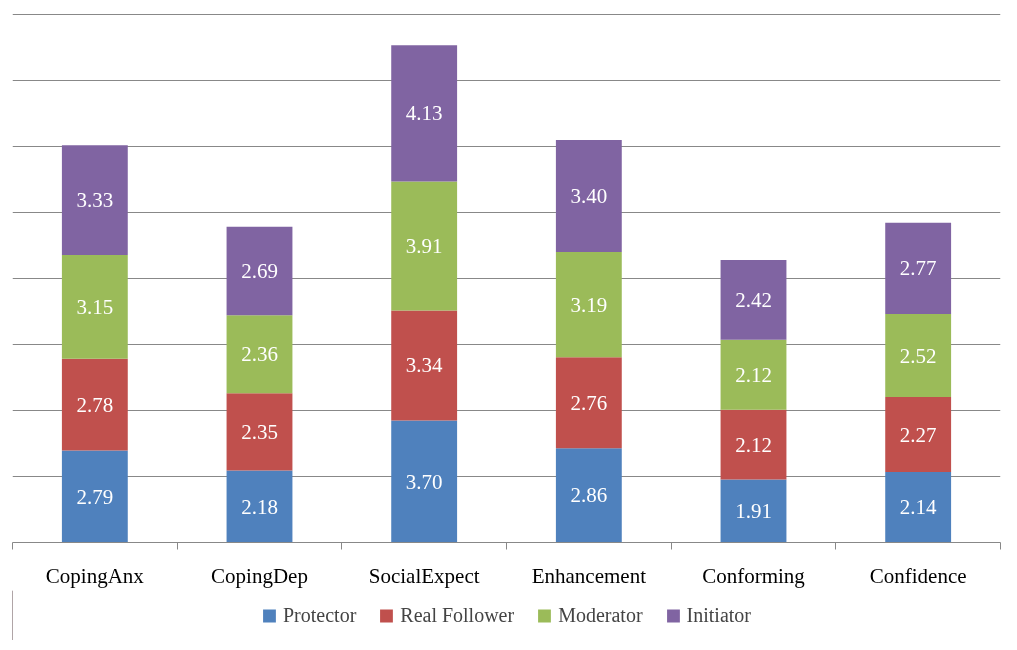  I want to click on x-tick-label: Confidence, so click(918, 575).